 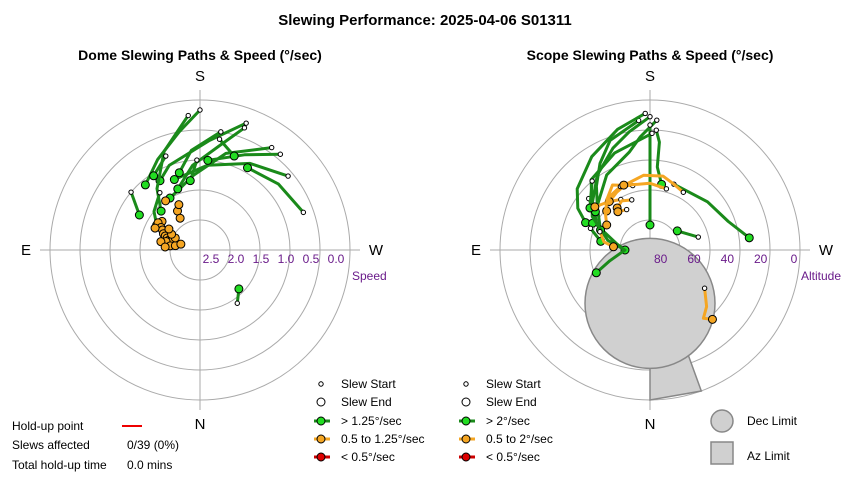 What do you see at coordinates (664, 217) in the screenshot?
I see `scope-marks` at bounding box center [664, 217].